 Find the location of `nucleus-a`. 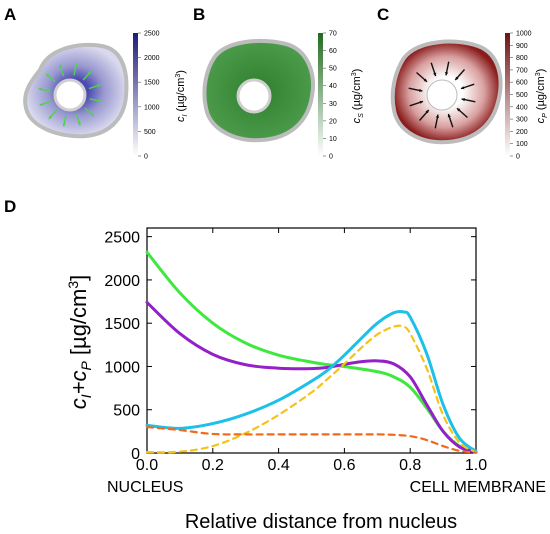

nucleus-a is located at coordinates (70, 95).